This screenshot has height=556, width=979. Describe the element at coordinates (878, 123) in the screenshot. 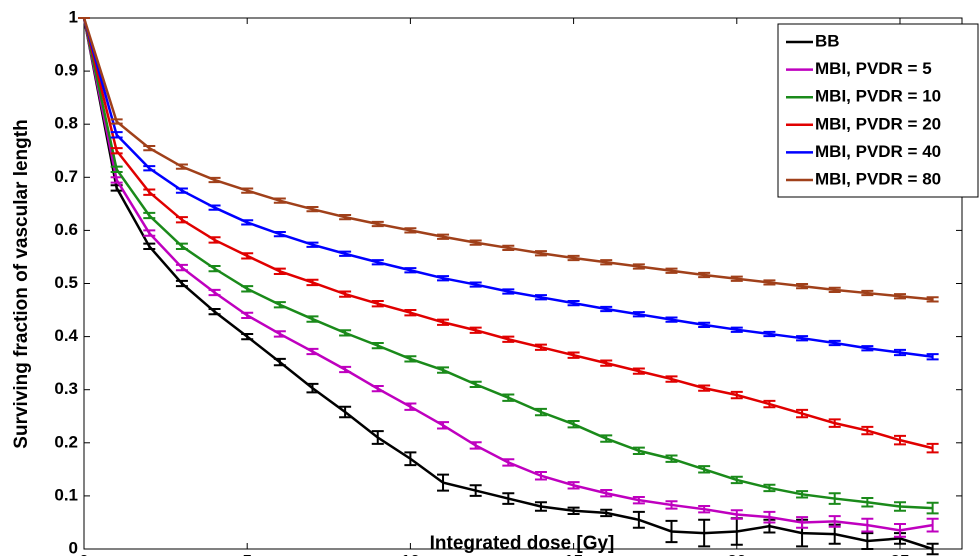

I see `legend-label: MBI, PVDR = 20` at that location.